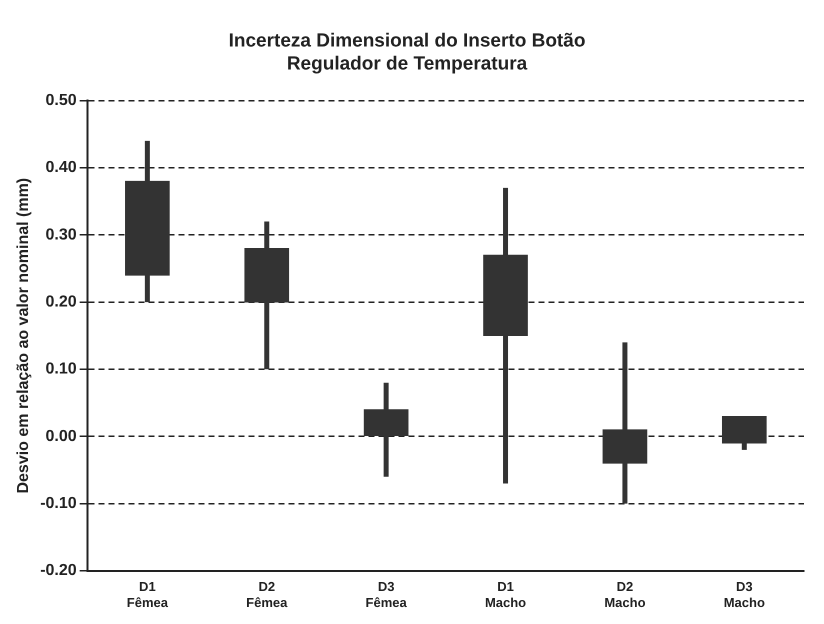 This screenshot has height=624, width=824. Describe the element at coordinates (61, 369) in the screenshot. I see `y-tick-label: 0.10` at that location.